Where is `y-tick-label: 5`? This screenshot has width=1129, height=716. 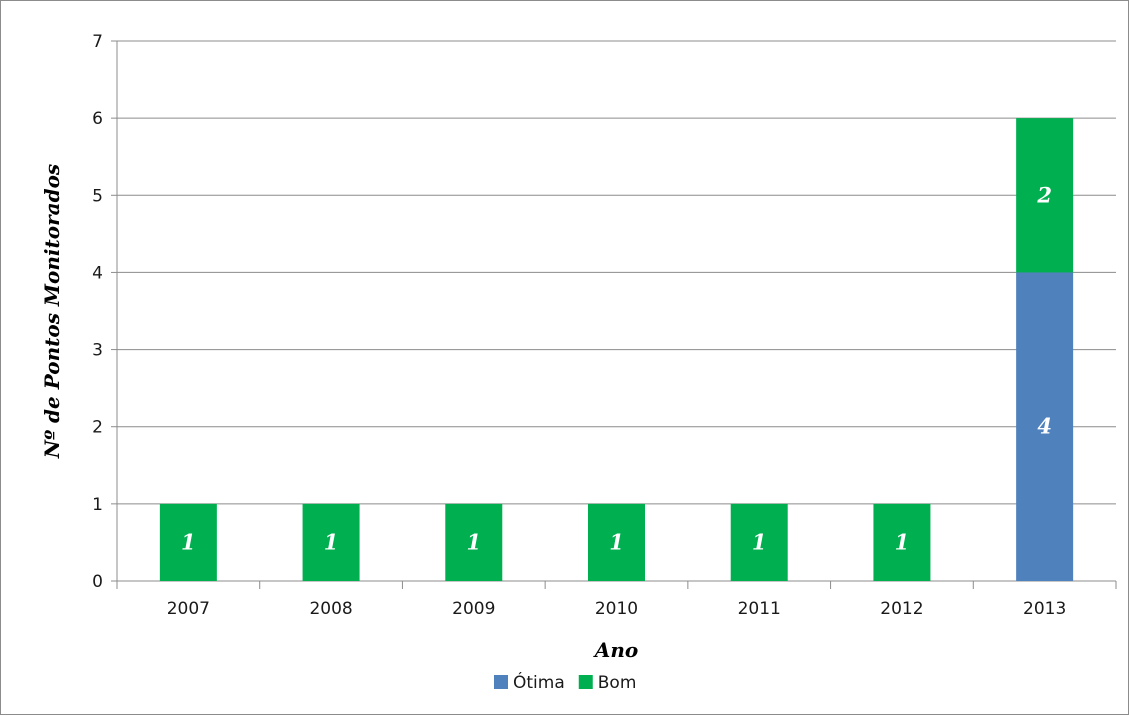 y-tick-label: 5 is located at coordinates (97, 196).